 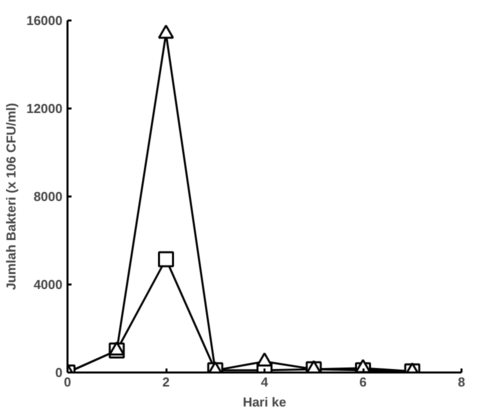 What do you see at coordinates (264, 382) in the screenshot?
I see `x-tick-label: 4` at bounding box center [264, 382].